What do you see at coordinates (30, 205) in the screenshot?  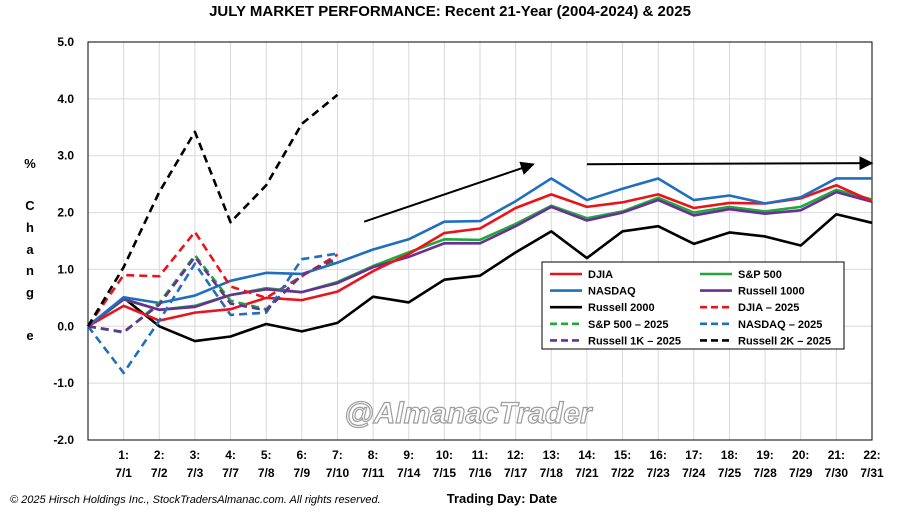 I see `y-axis-label-letter: C` at bounding box center [30, 205].